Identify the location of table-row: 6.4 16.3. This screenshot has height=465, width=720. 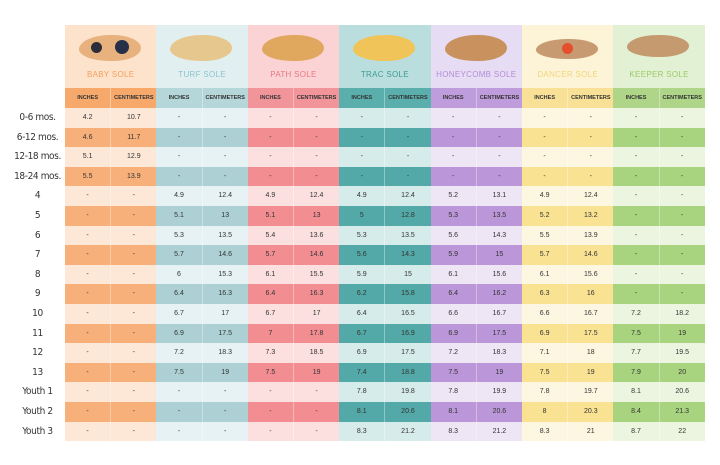
(293, 294).